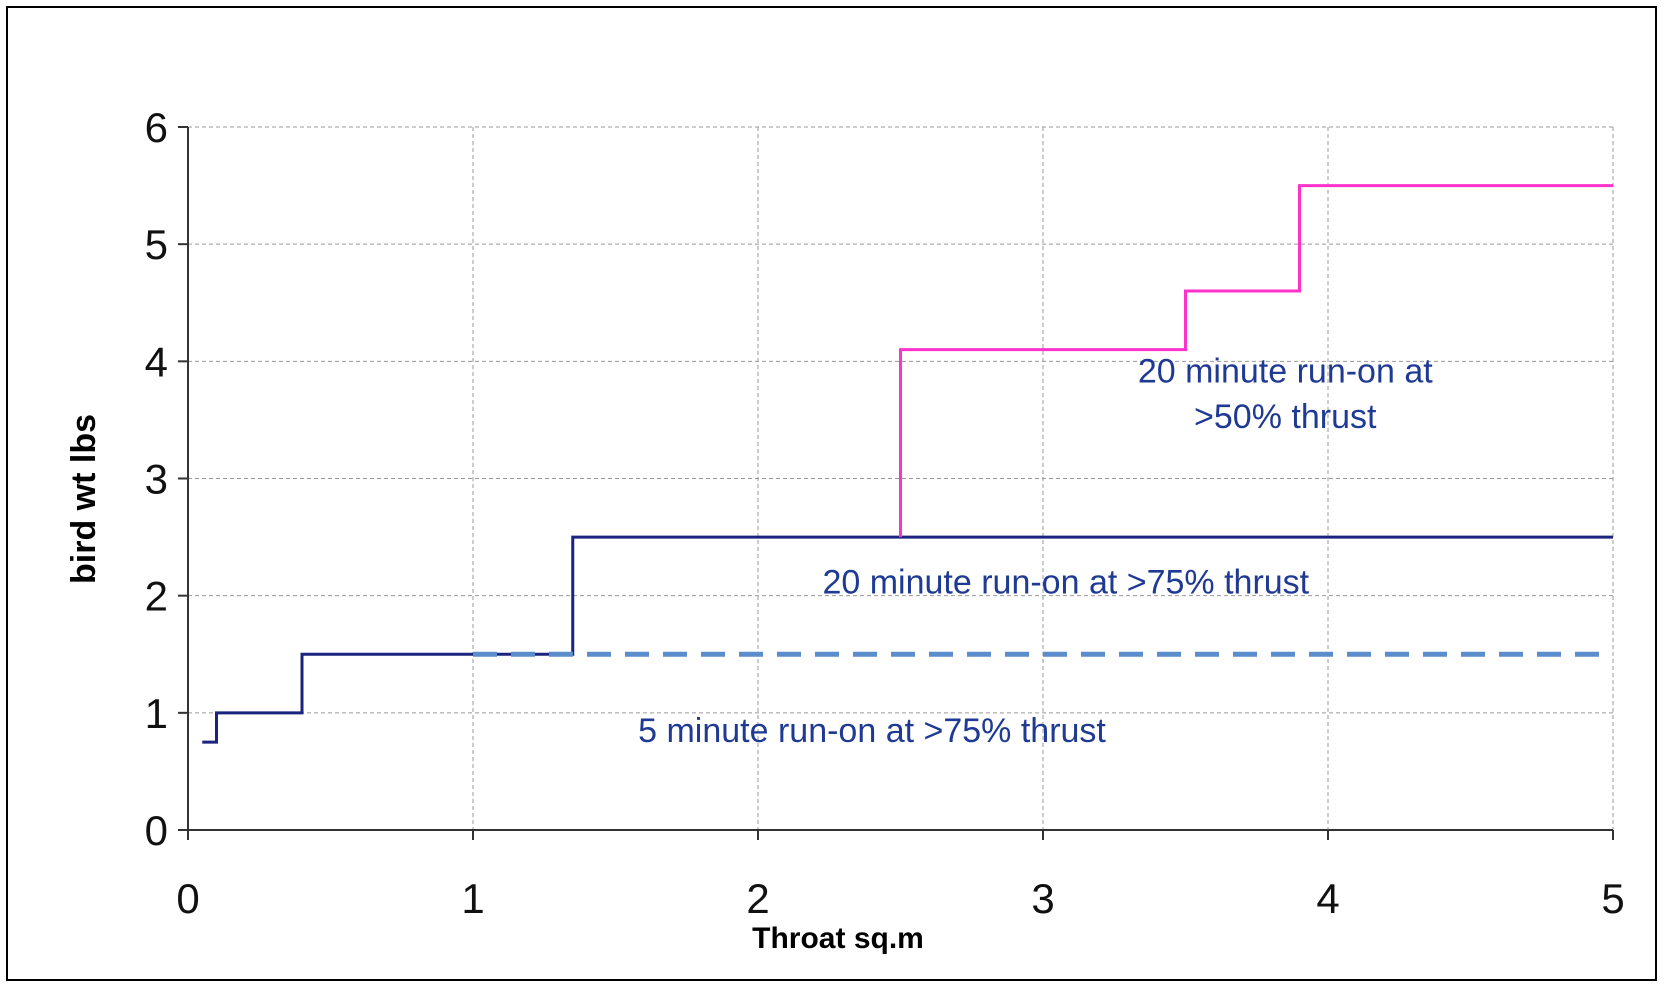 The image size is (1665, 987). I want to click on x-tick-label: 2, so click(757, 898).